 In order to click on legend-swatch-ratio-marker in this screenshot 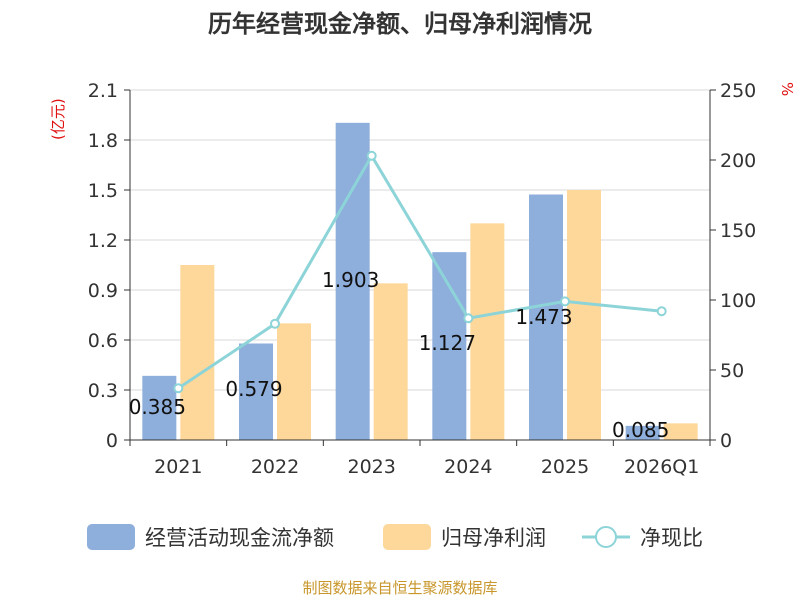, I will do `click(606, 537)`.